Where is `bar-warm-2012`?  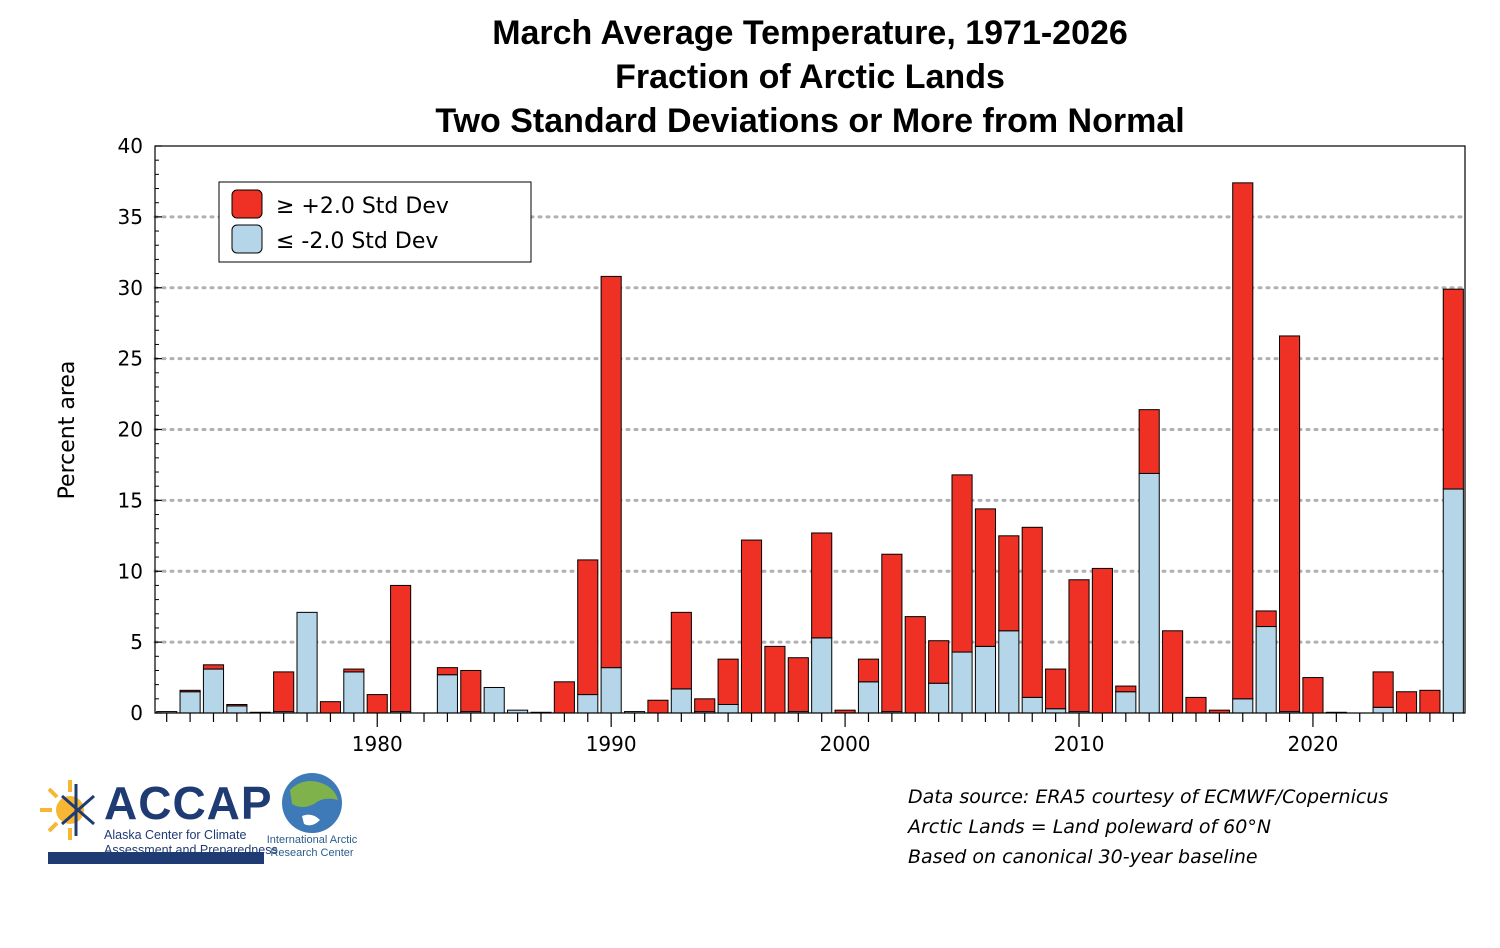
bar-warm-2012 is located at coordinates (1126, 689).